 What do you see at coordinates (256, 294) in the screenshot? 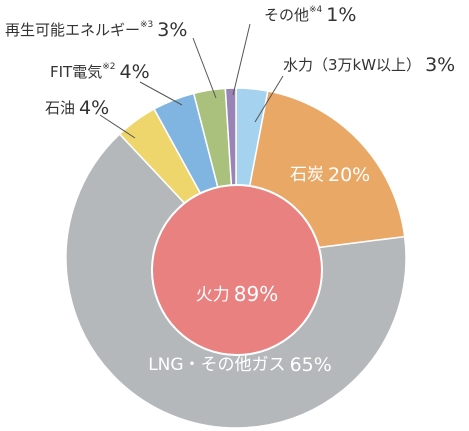
I see `inner-value: 89%` at bounding box center [256, 294].